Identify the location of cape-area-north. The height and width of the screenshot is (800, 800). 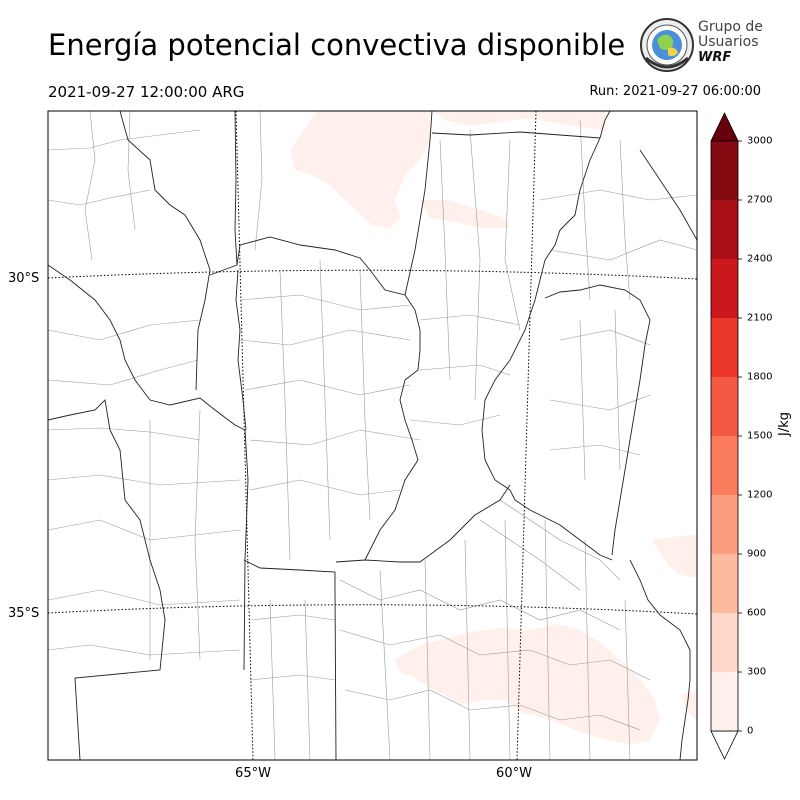
(360, 169).